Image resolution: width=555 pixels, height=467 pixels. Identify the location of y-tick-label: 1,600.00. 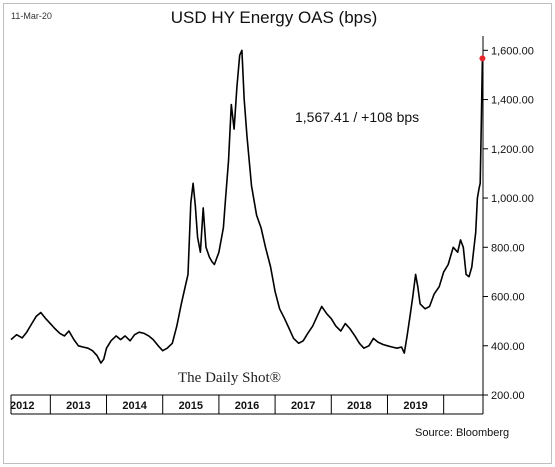
(512, 51).